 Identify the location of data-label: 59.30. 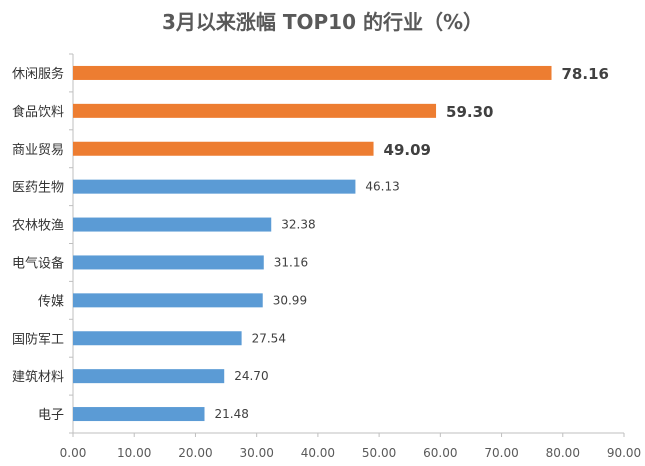
(469, 112).